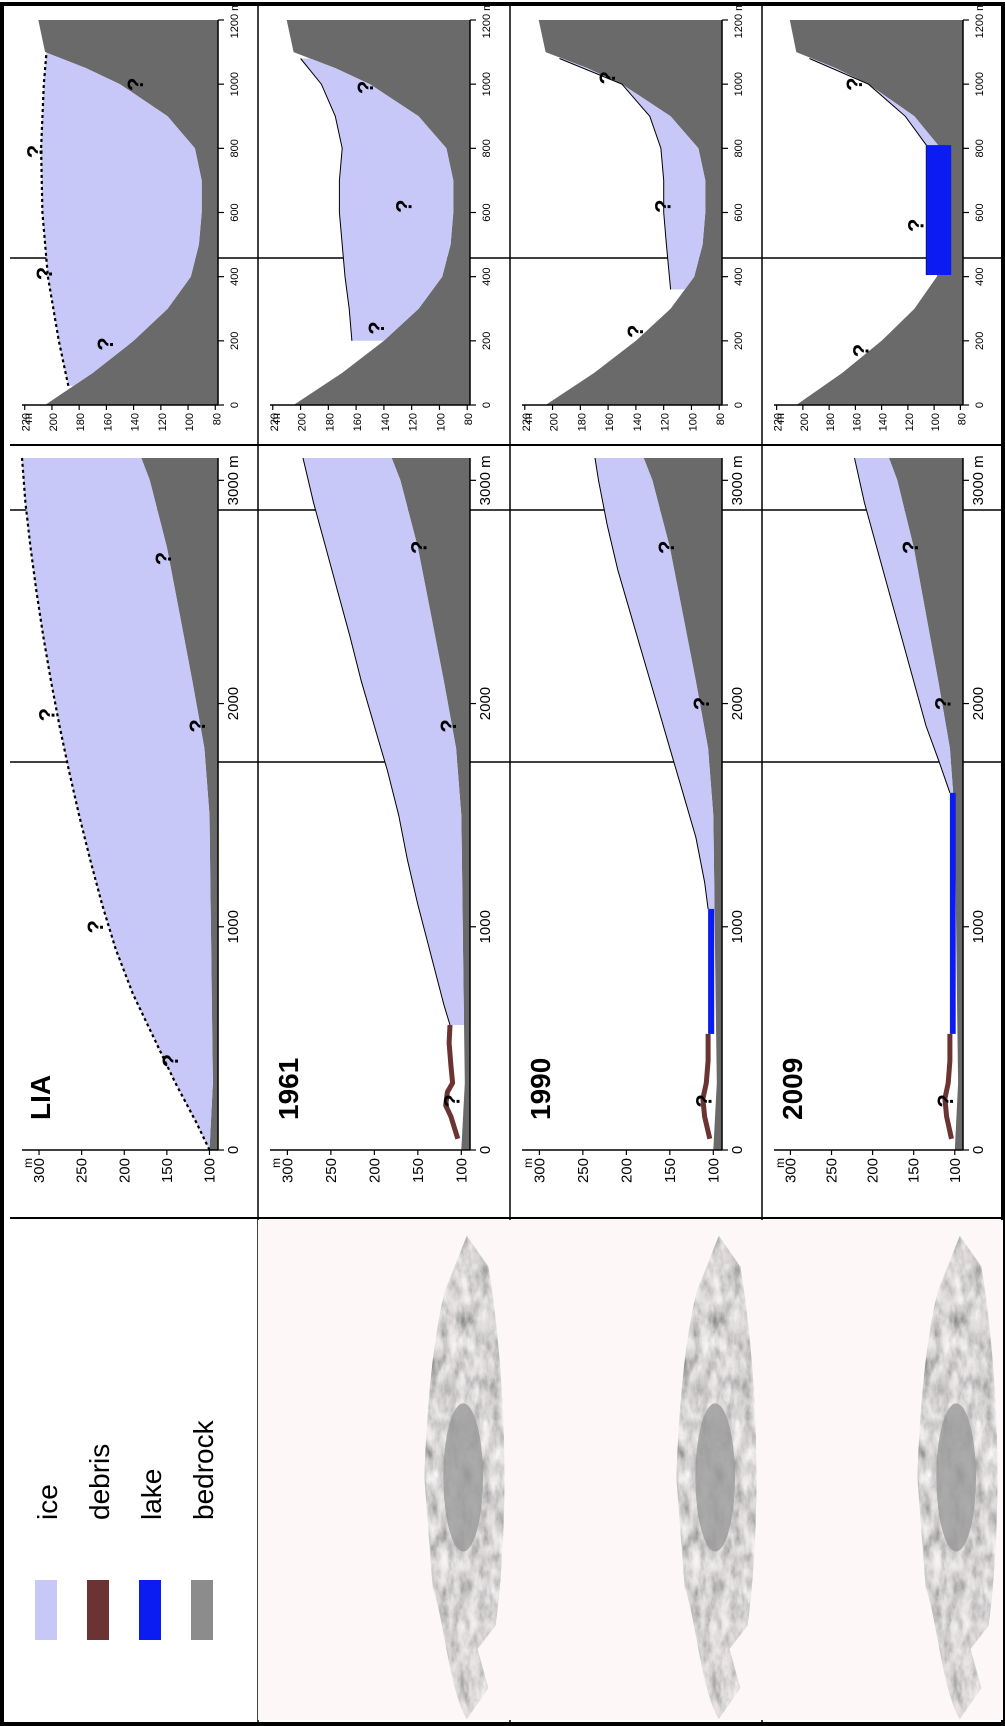  Describe the element at coordinates (452, 1082) in the screenshot. I see `debris-layer` at that location.